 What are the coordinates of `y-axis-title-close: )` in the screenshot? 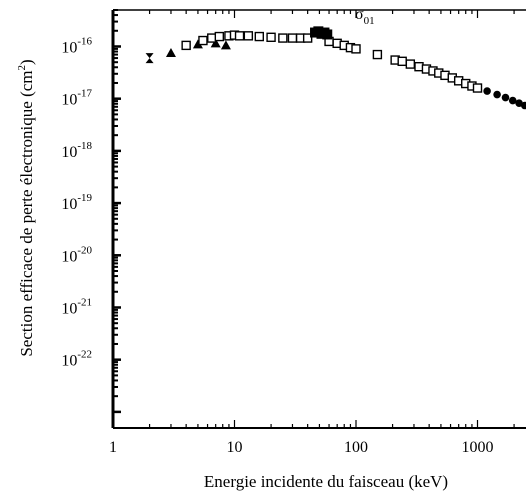 It's located at (26, 62).